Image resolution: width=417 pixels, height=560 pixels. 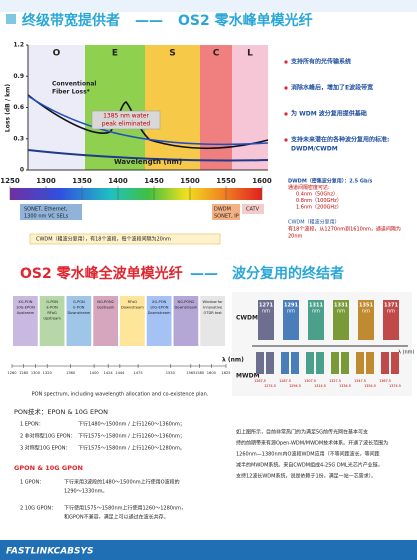 What do you see at coordinates (48, 373) in the screenshot?
I see `pon-tick-label: 1320` at bounding box center [48, 373].